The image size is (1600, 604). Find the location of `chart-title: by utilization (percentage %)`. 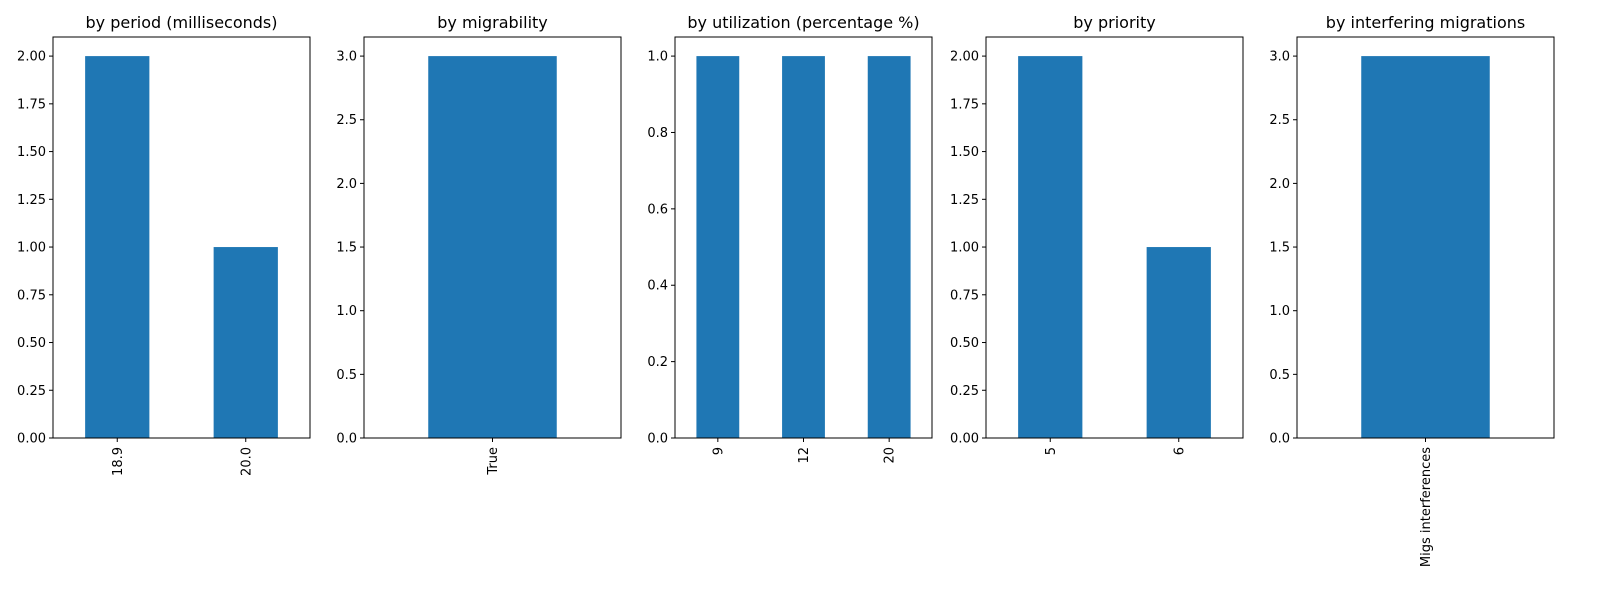

chart-title: by utilization (percentage %) is located at coordinates (803, 22).